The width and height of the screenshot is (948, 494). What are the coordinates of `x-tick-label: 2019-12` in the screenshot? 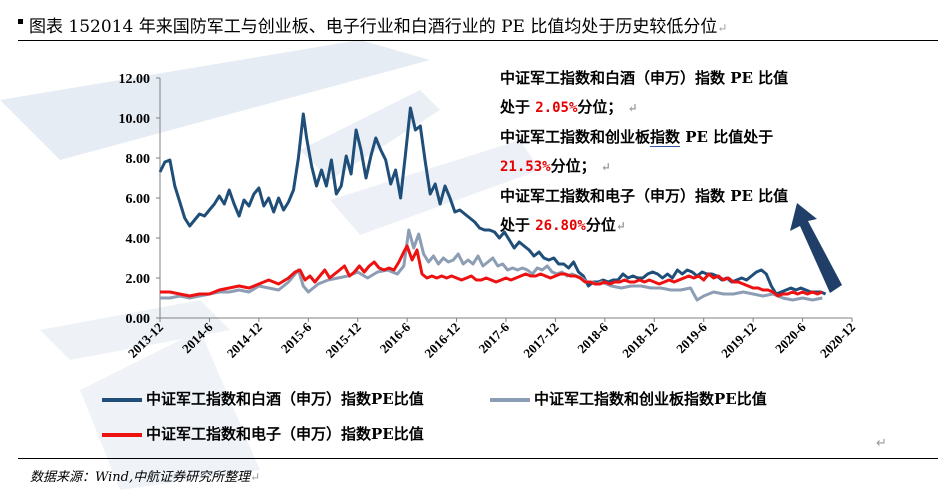 It's located at (738, 340).